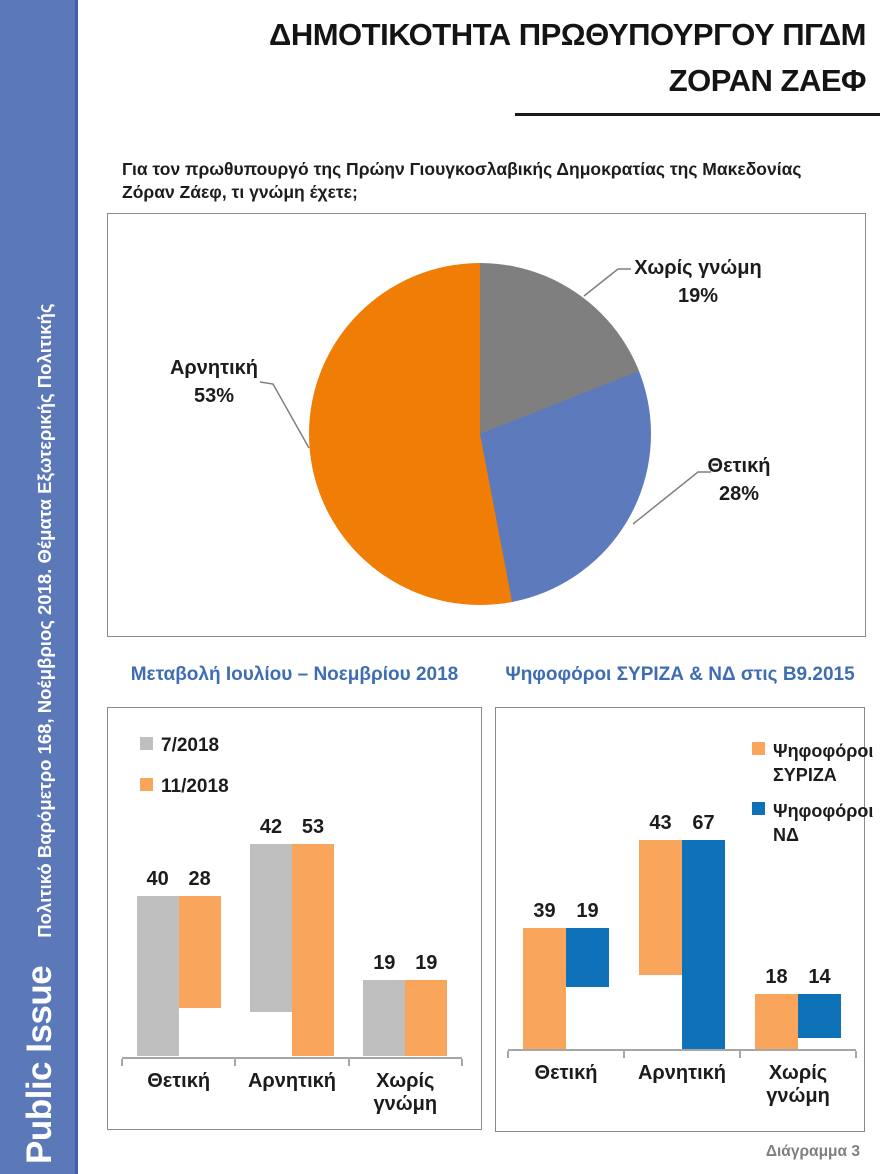  What do you see at coordinates (184, 766) in the screenshot?
I see `legend-change: 7/2018 11/2018` at bounding box center [184, 766].